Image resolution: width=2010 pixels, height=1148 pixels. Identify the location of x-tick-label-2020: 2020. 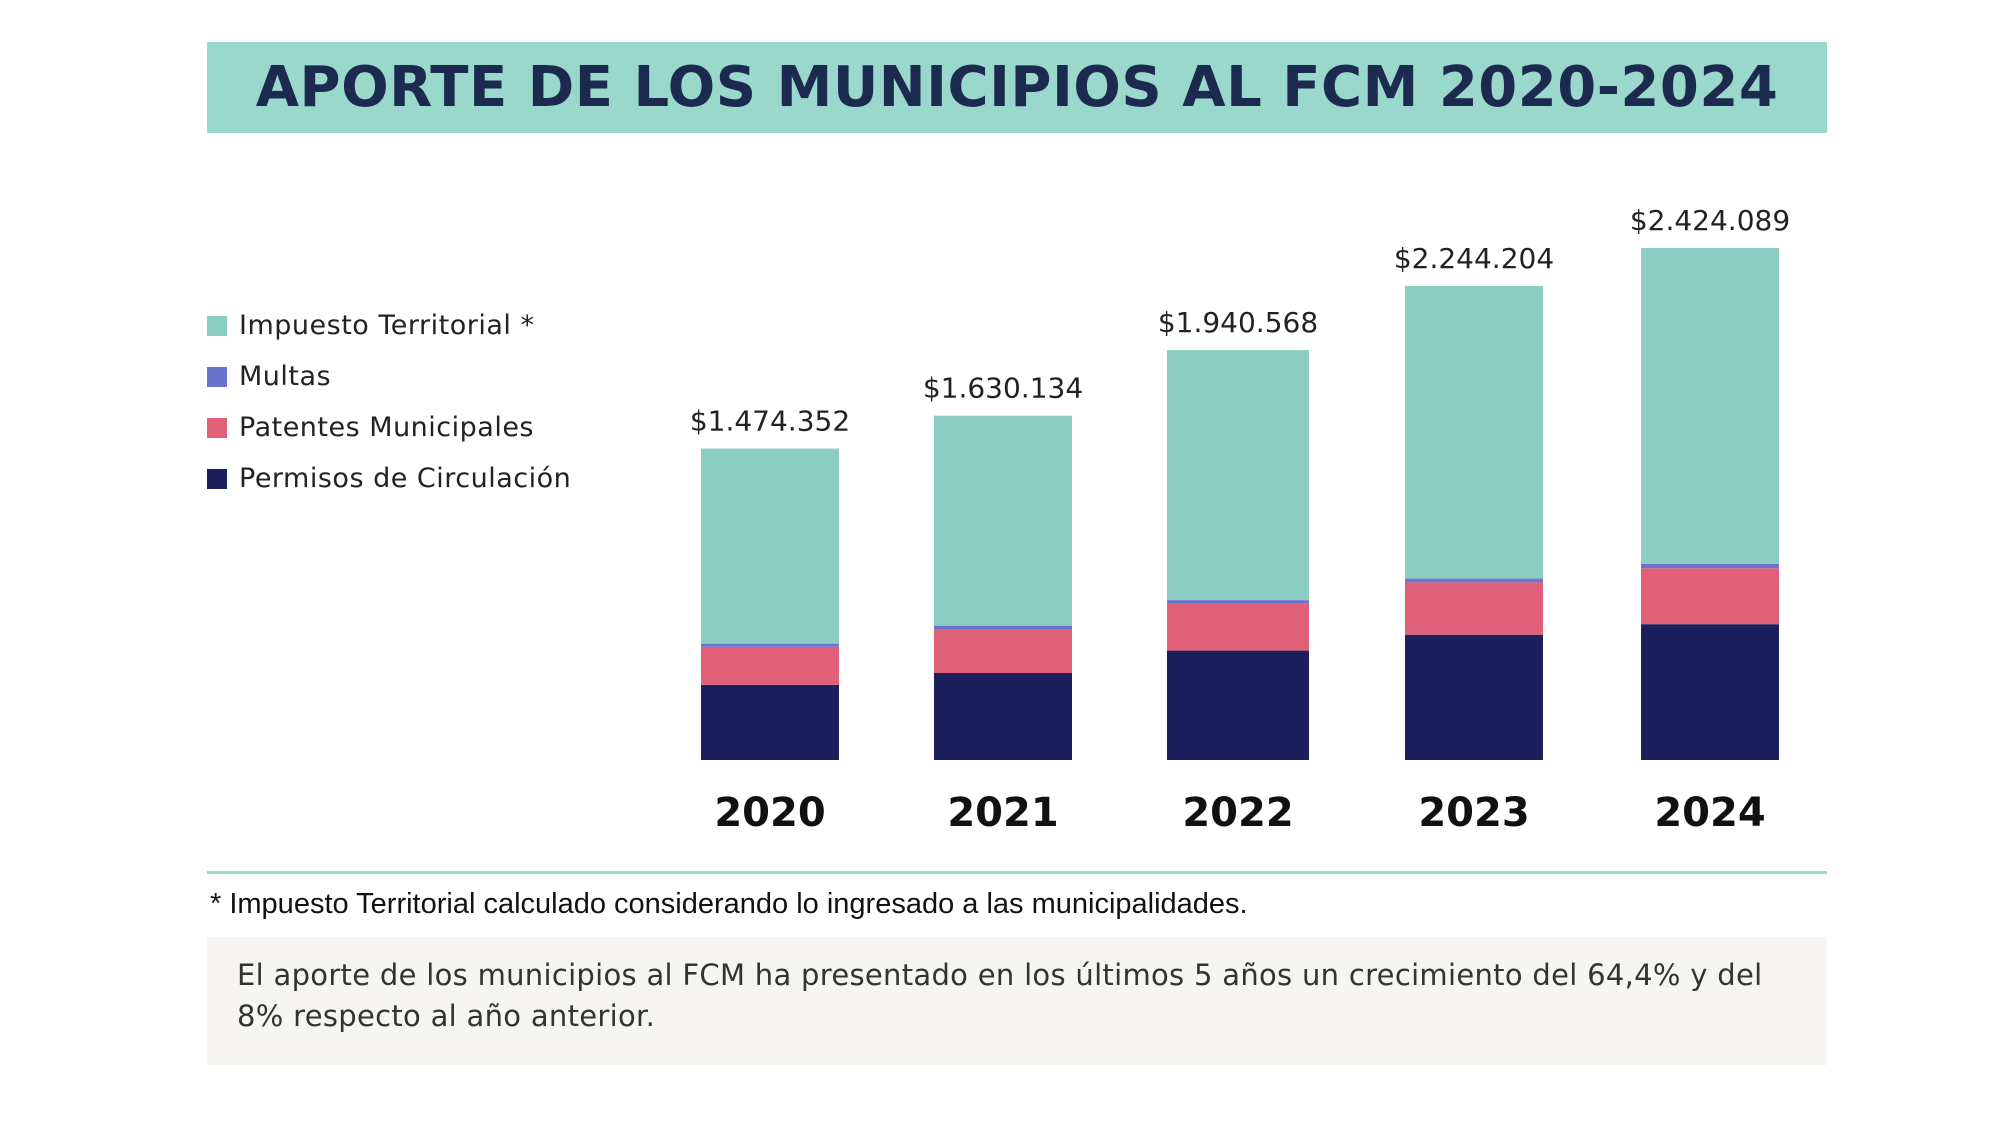
(769, 813).